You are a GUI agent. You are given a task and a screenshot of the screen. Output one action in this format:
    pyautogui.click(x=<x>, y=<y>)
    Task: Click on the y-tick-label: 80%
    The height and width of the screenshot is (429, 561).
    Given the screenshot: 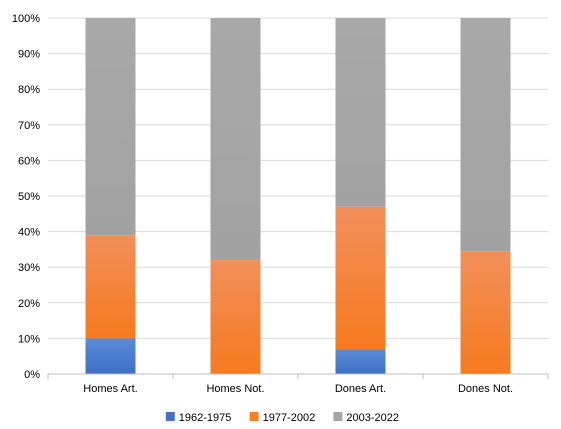 What is the action you would take?
    pyautogui.click(x=29, y=90)
    